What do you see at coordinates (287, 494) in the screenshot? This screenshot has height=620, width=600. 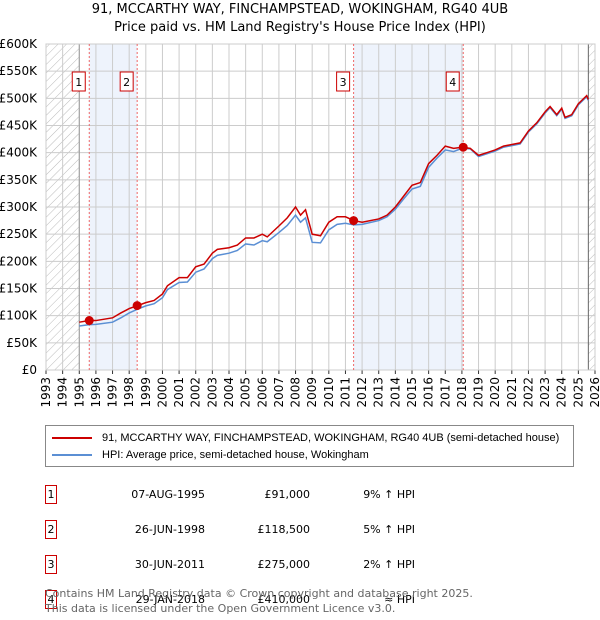 I see `sale-price: £91,000` at bounding box center [287, 494].